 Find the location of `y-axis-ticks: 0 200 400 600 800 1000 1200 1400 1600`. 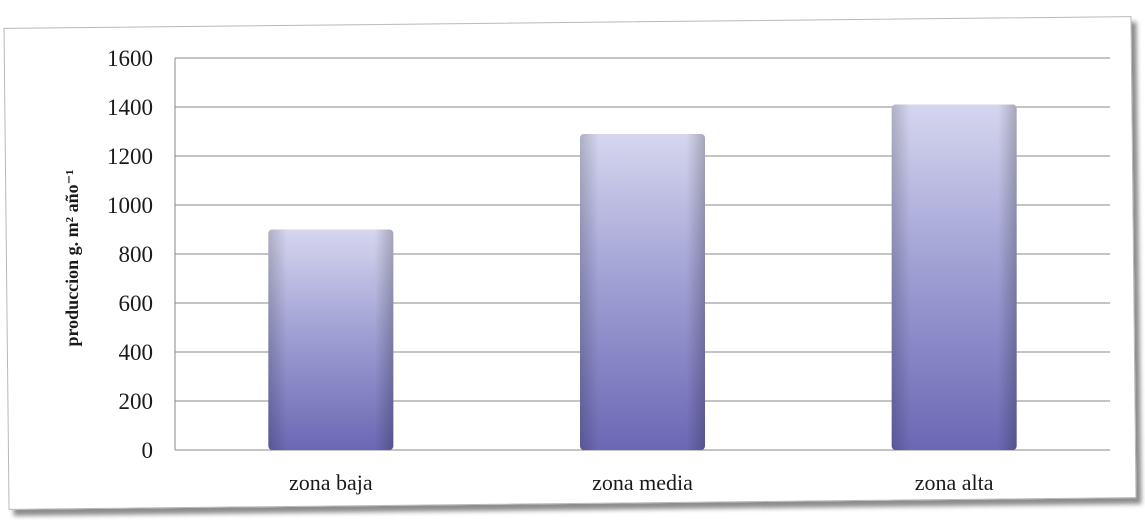

y-axis-ticks: 0 200 400 600 800 1000 1200 1400 1600 is located at coordinates (130, 254).